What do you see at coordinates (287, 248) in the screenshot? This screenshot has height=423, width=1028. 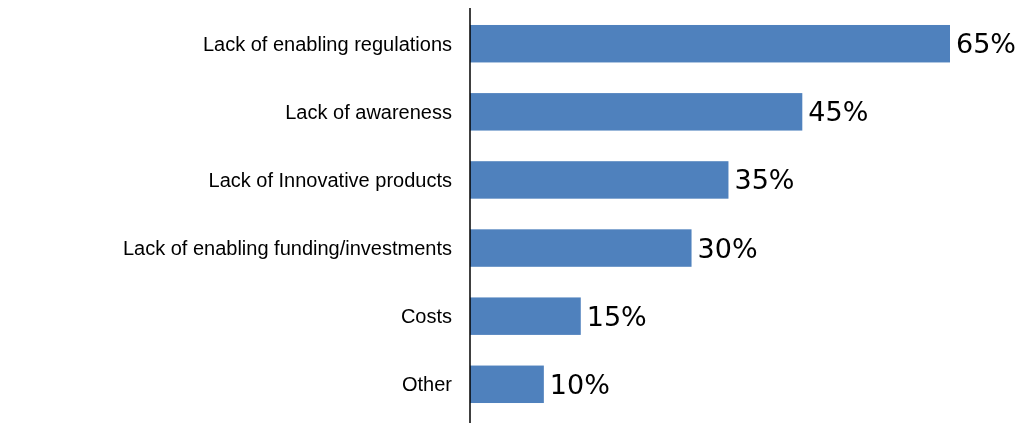 I see `y-tick-label: Lack of enabling funding/investments` at bounding box center [287, 248].